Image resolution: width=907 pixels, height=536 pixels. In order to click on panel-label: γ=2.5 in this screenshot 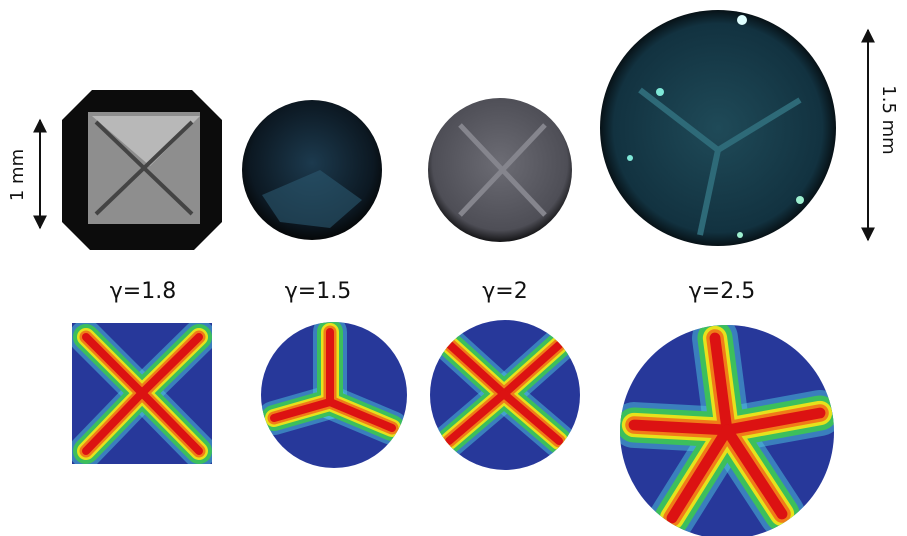, I will do `click(722, 291)`.